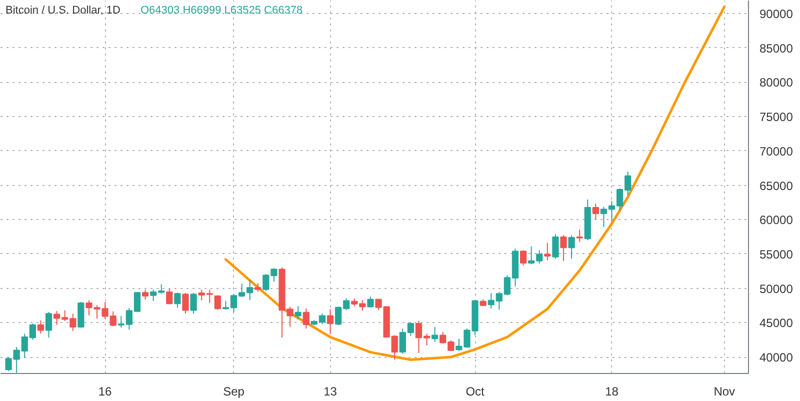  I want to click on y-tick-label: 85000, so click(777, 48).